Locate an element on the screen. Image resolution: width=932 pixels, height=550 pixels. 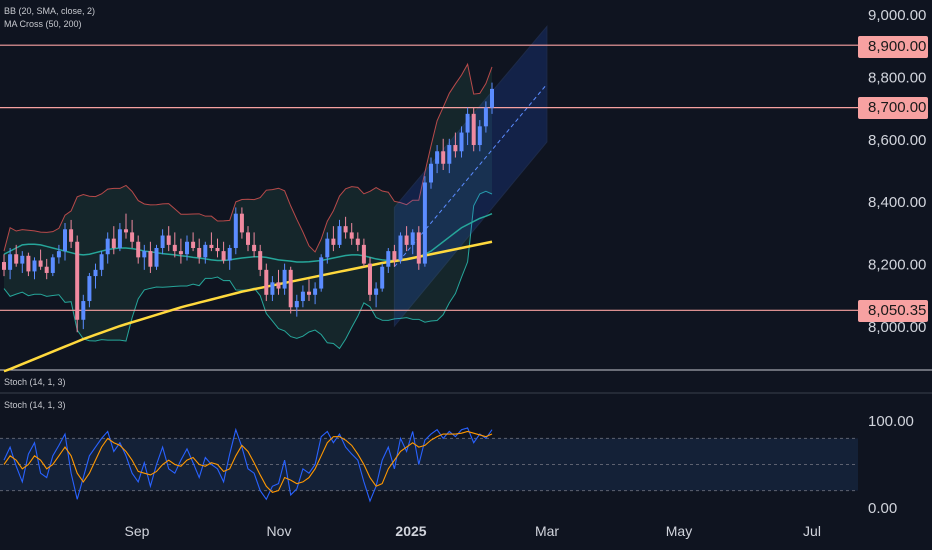
stoch-d-line is located at coordinates (248, 461).